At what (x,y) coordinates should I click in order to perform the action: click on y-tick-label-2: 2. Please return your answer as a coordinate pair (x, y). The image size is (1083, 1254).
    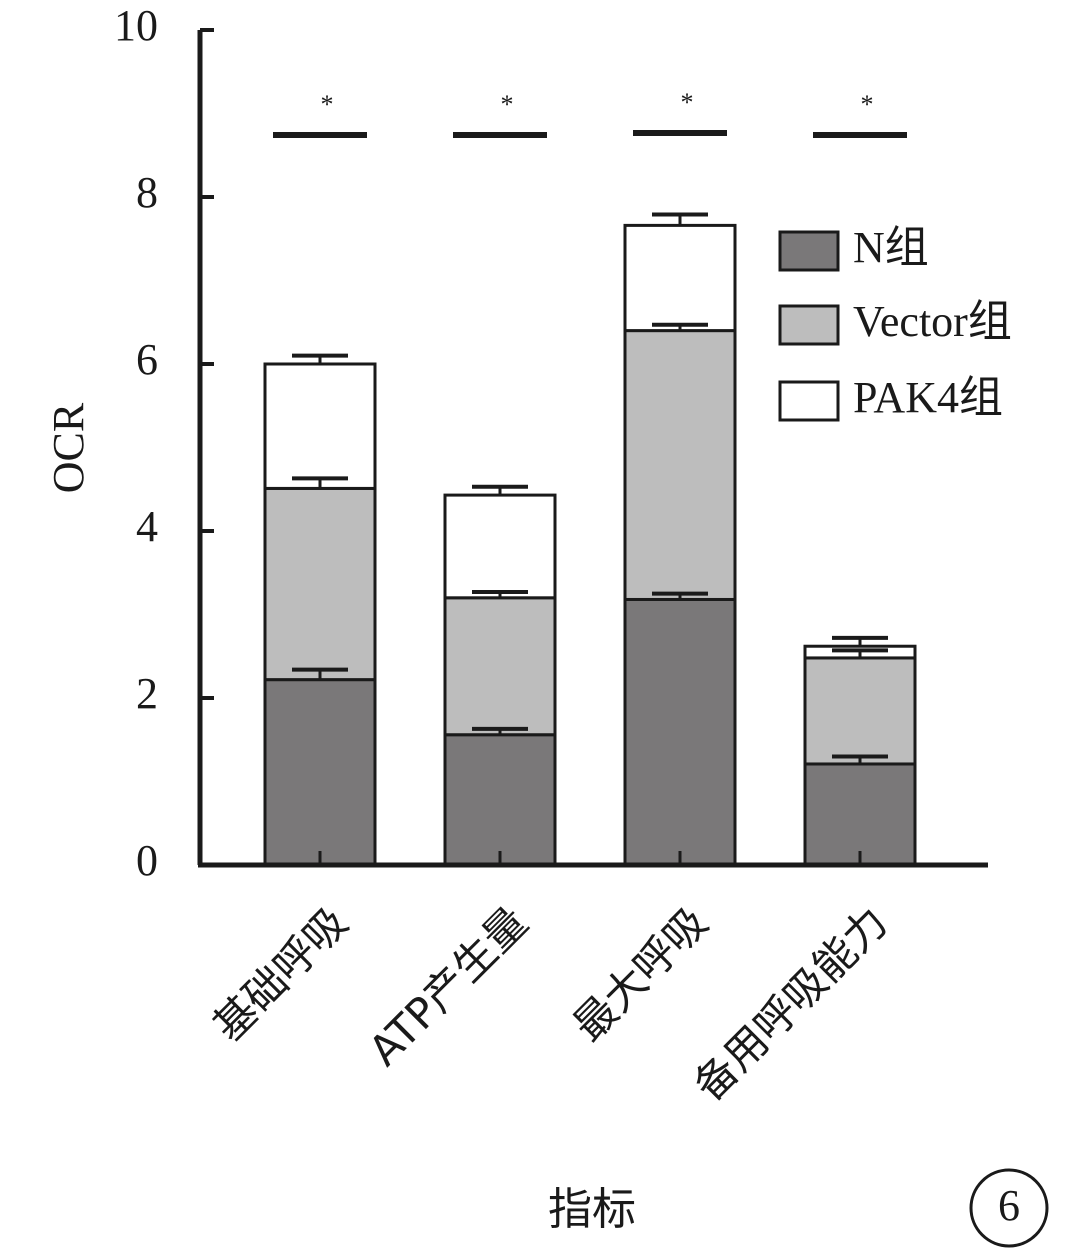
    Looking at the image, I should click on (147, 693).